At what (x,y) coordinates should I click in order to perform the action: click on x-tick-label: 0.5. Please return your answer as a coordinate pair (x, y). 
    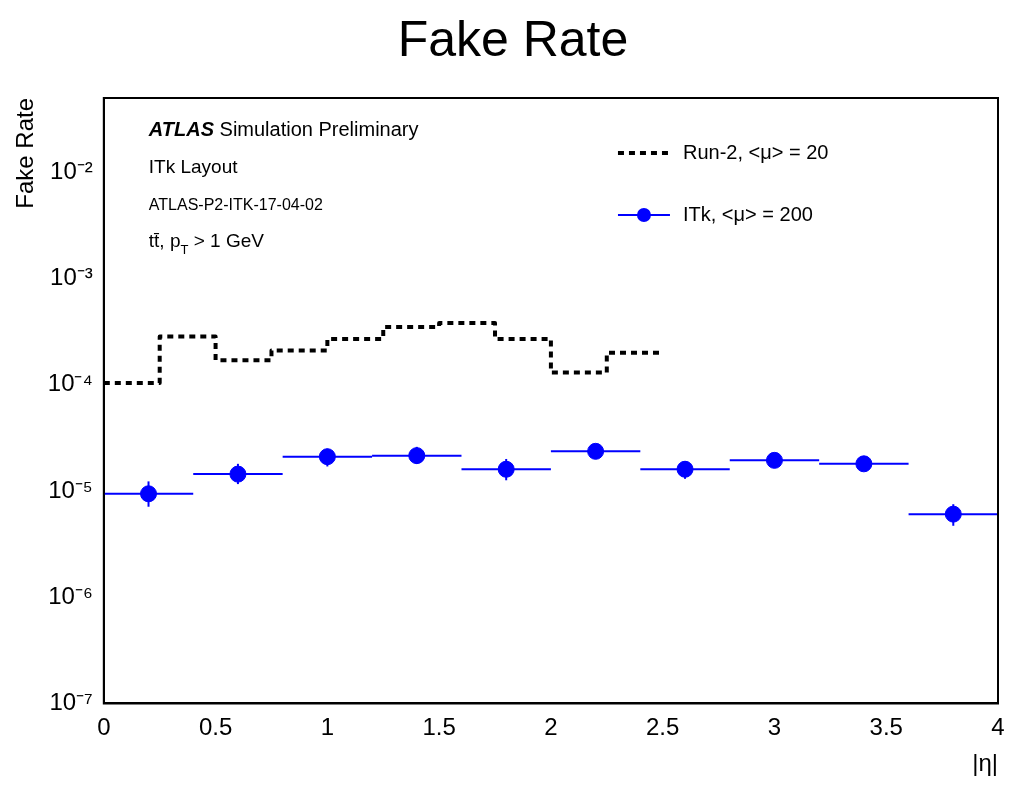
    Looking at the image, I should click on (215, 727).